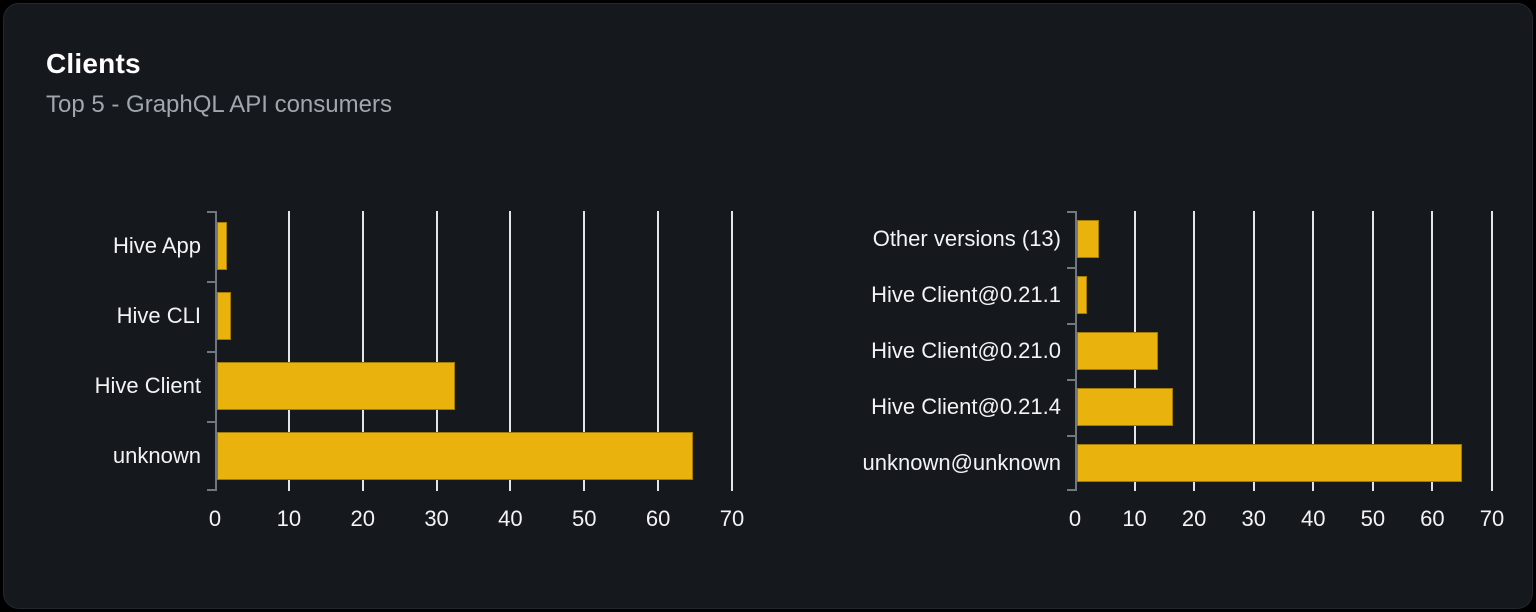  I want to click on bar-hive-app, so click(222, 245).